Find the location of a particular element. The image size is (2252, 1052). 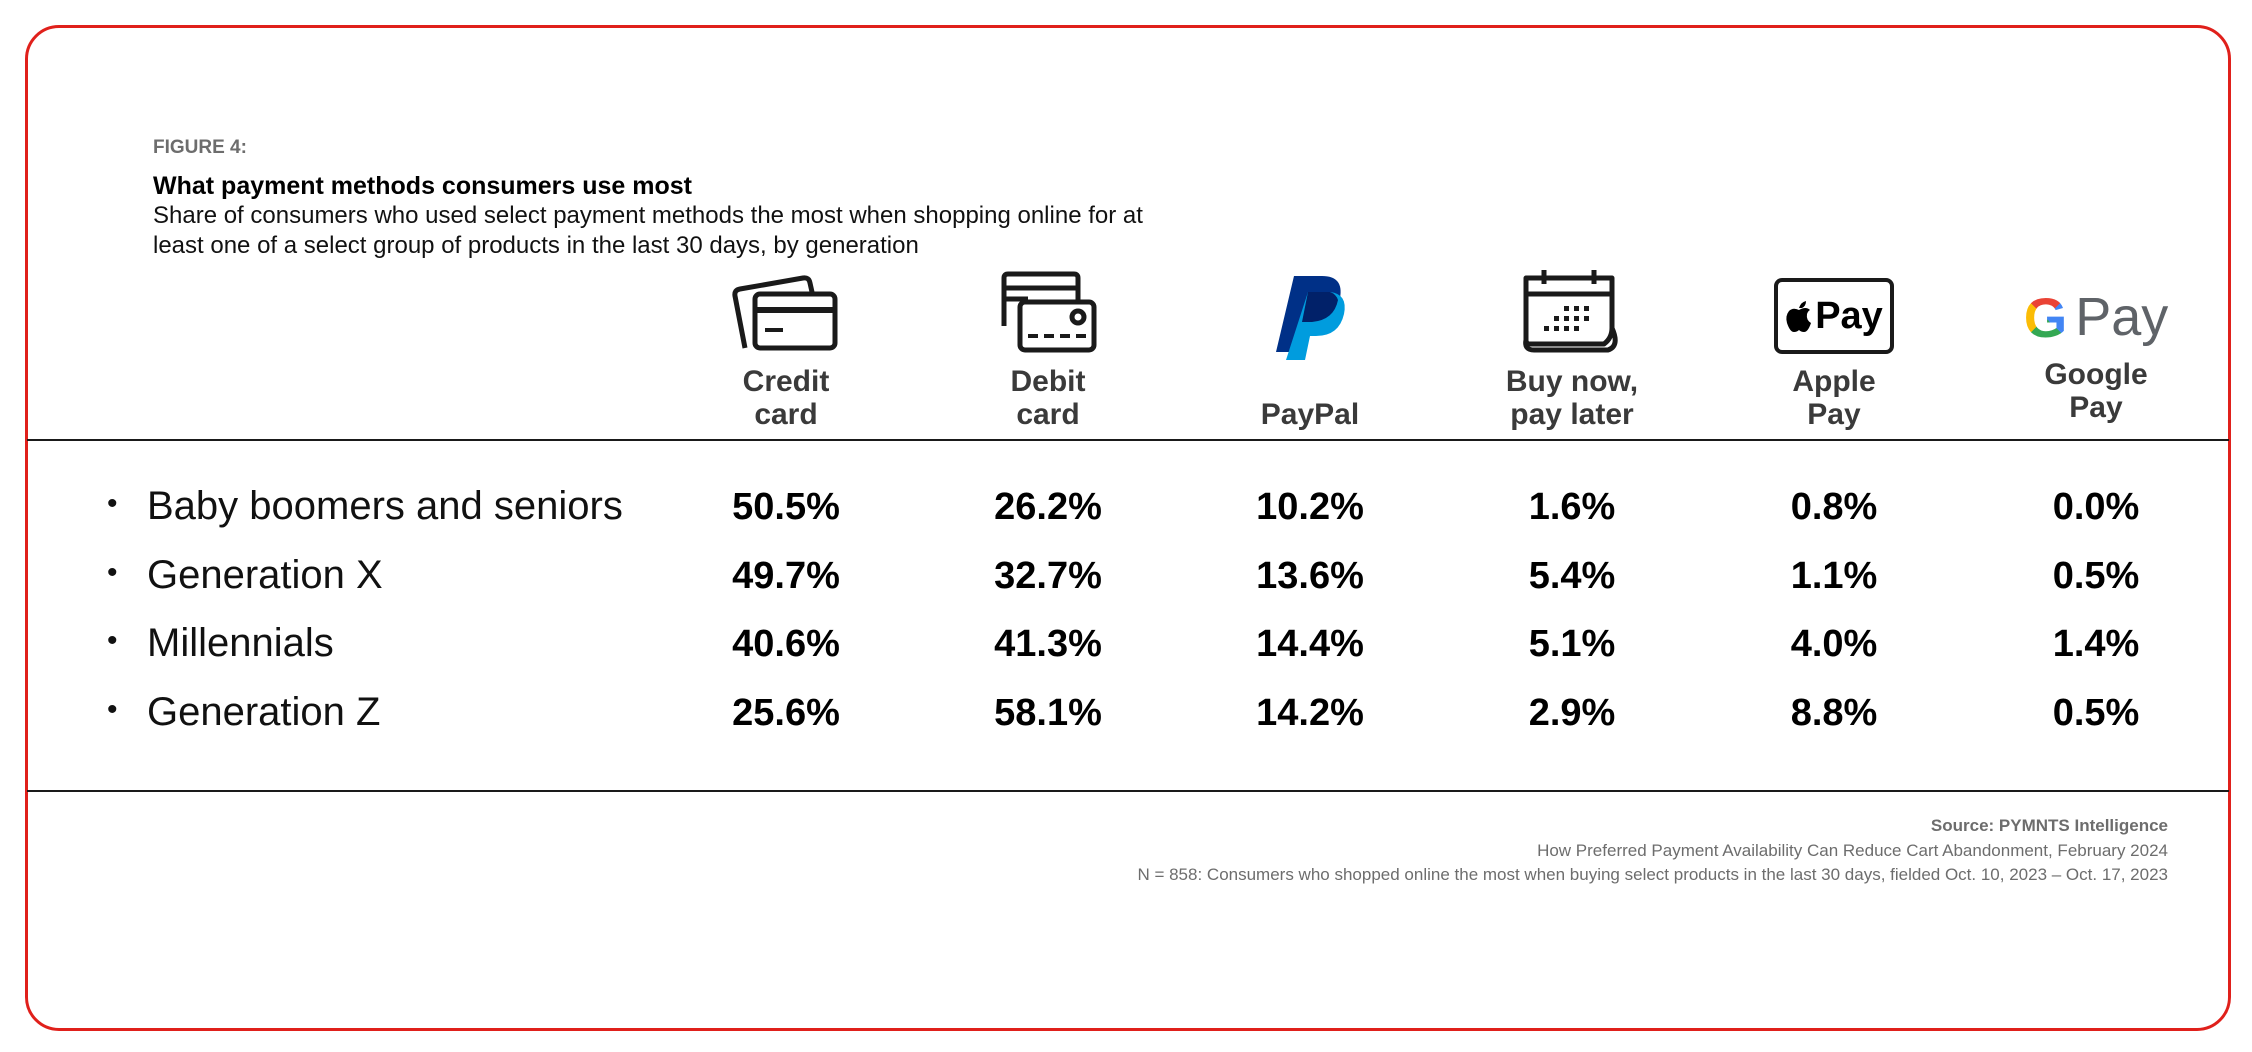

column-label-line2: pay later is located at coordinates (1572, 414).